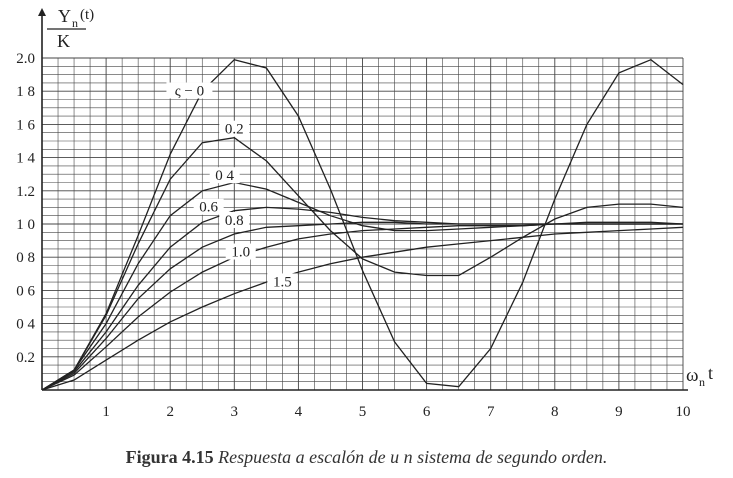 The width and height of the screenshot is (733, 478). I want to click on series-label-zeta-0-4: 0 4, so click(224, 176).